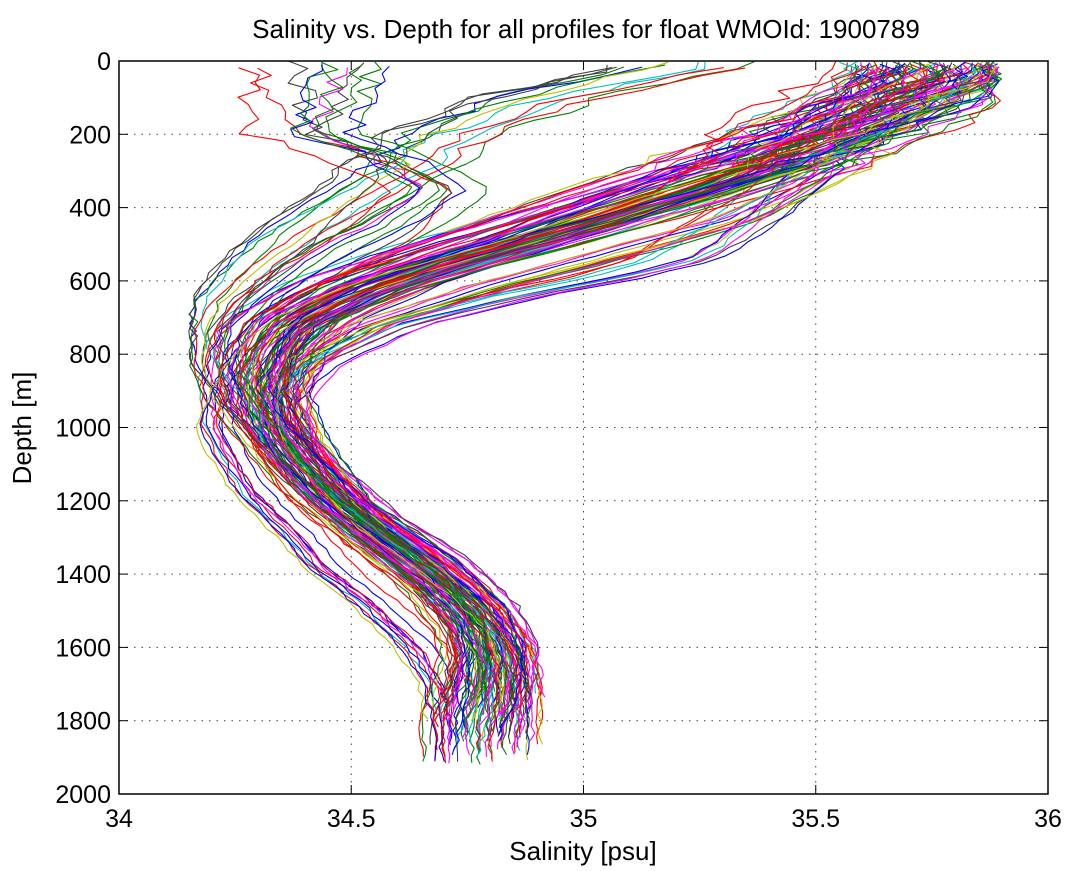 This screenshot has width=1073, height=871. Describe the element at coordinates (90, 282) in the screenshot. I see `y-tick-label: 600` at that location.